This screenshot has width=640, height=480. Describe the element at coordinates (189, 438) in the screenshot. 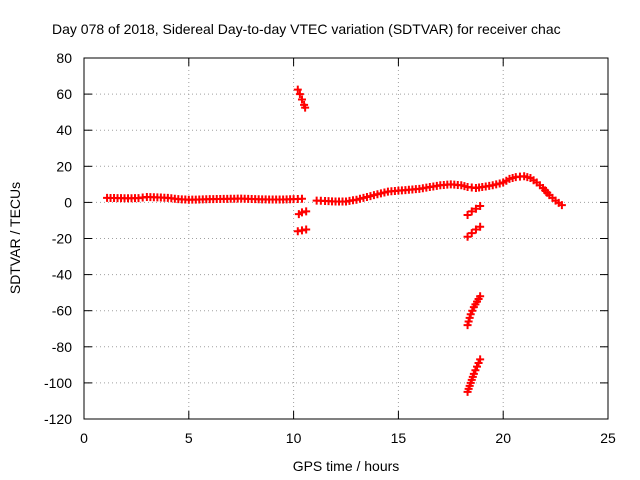

I see `x-tick-label: 5` at that location.